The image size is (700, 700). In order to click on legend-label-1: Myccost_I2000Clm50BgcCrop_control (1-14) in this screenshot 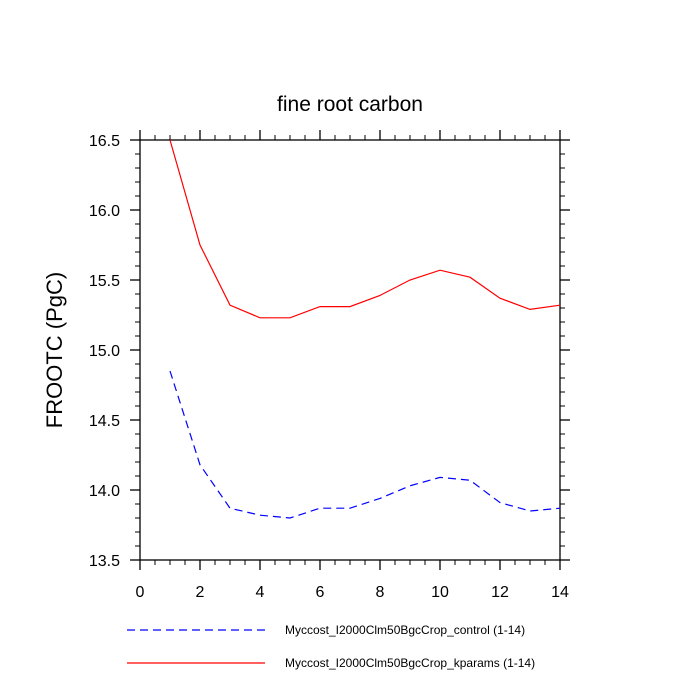, I will do `click(405, 630)`.